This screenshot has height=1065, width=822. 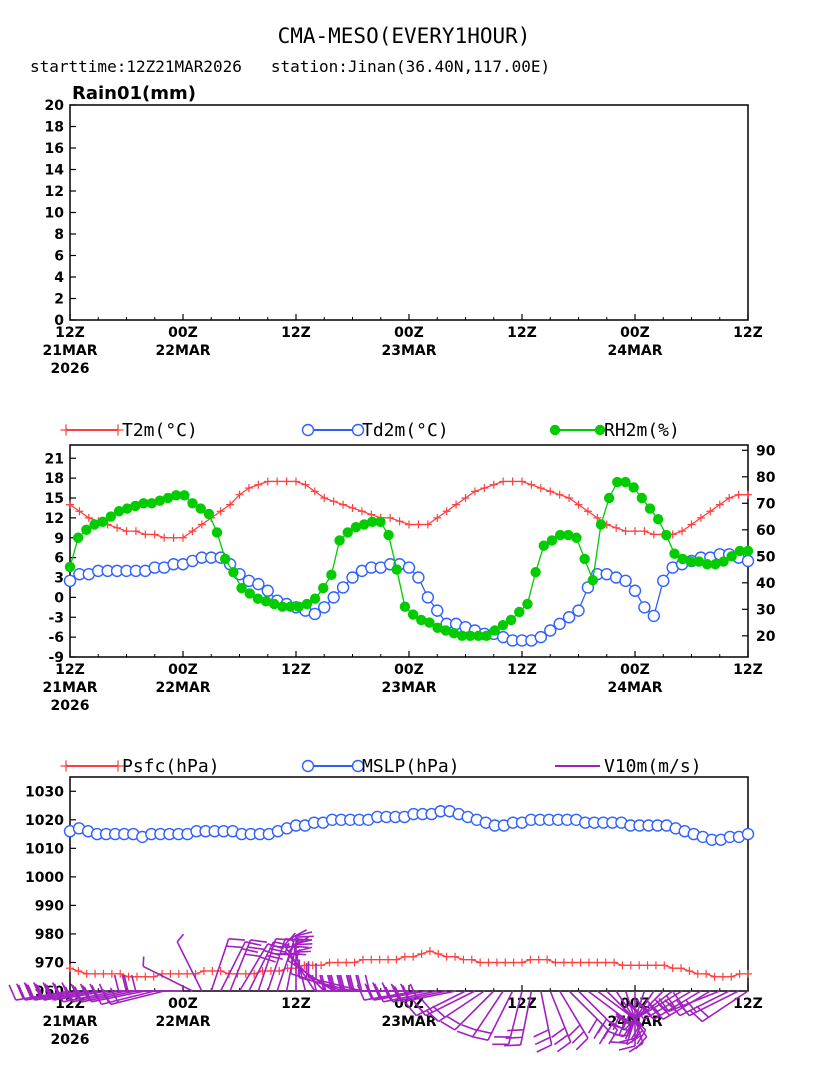 I want to click on pres-y-label: 1010, so click(x=44, y=849).